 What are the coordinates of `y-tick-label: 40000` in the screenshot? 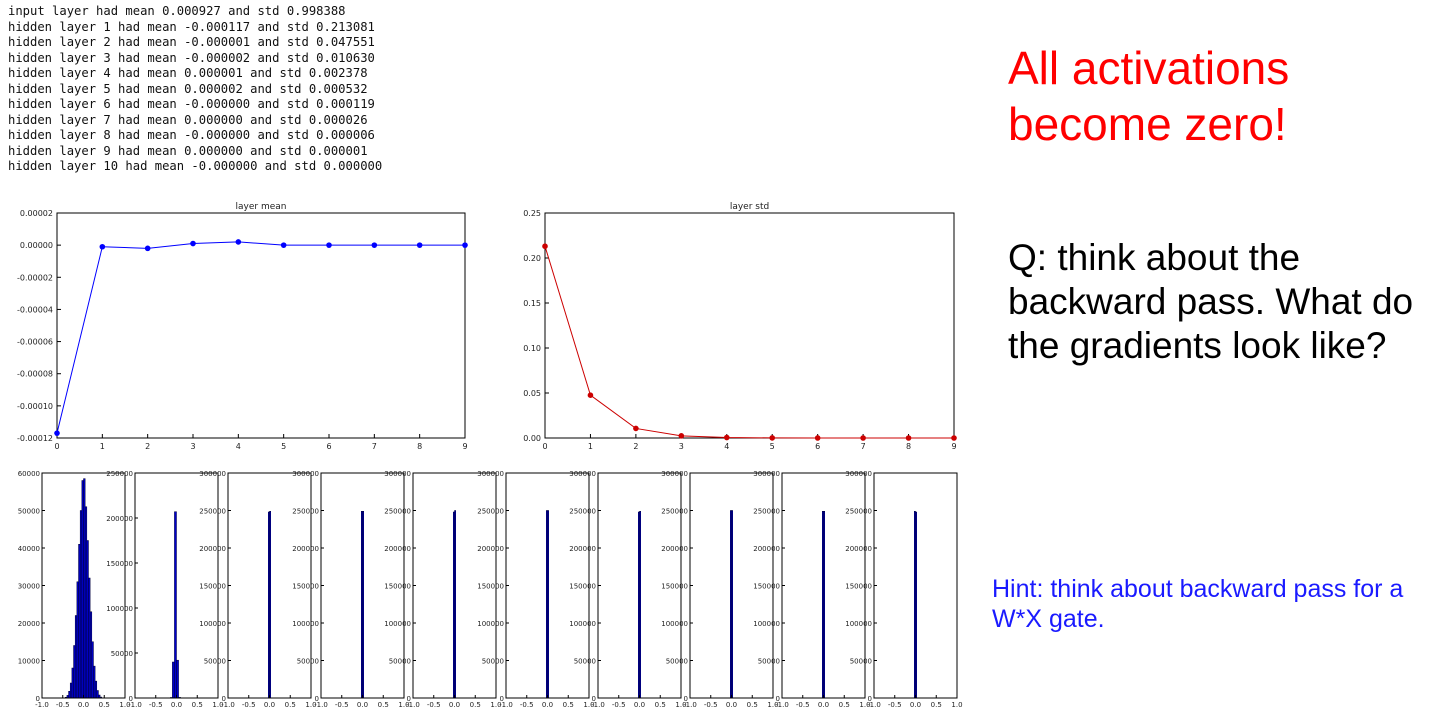 It's located at (29, 549).